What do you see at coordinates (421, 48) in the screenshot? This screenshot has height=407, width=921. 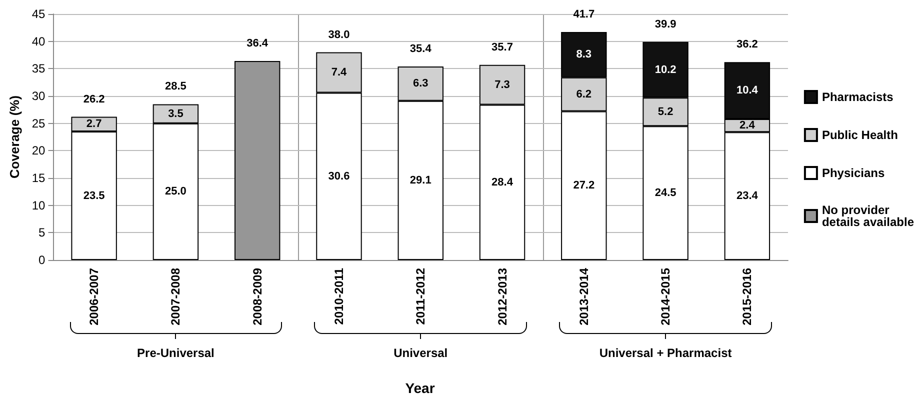 I see `total-label: 35.4` at bounding box center [421, 48].